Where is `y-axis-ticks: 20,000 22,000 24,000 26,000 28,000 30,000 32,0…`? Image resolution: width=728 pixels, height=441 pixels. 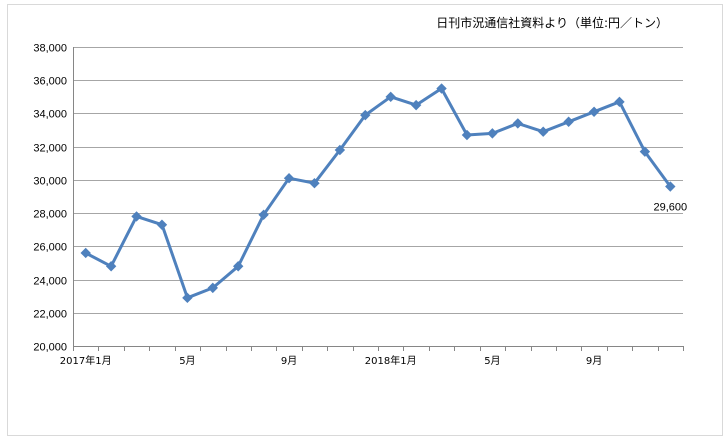 y-axis-ticks: 20,000 22,000 24,000 26,000 28,000 30,000 32,0… is located at coordinates (50, 198).